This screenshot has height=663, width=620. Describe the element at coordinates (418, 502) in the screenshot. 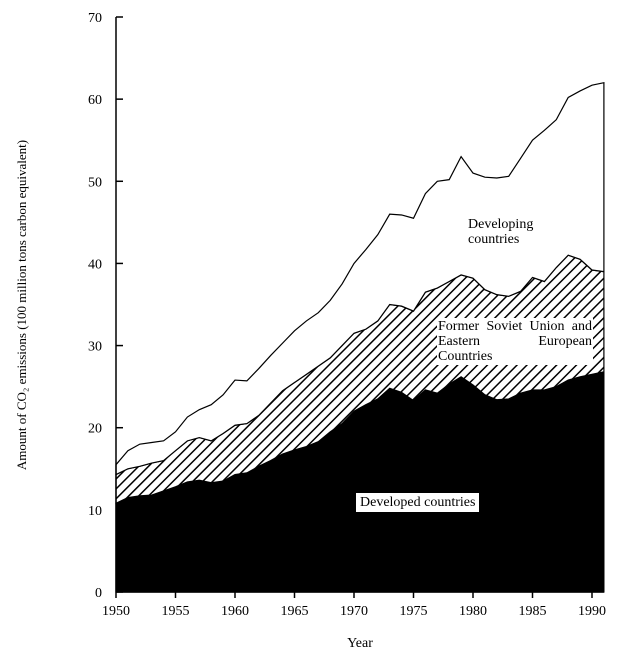

I see `series-label: Developed countries` at that location.